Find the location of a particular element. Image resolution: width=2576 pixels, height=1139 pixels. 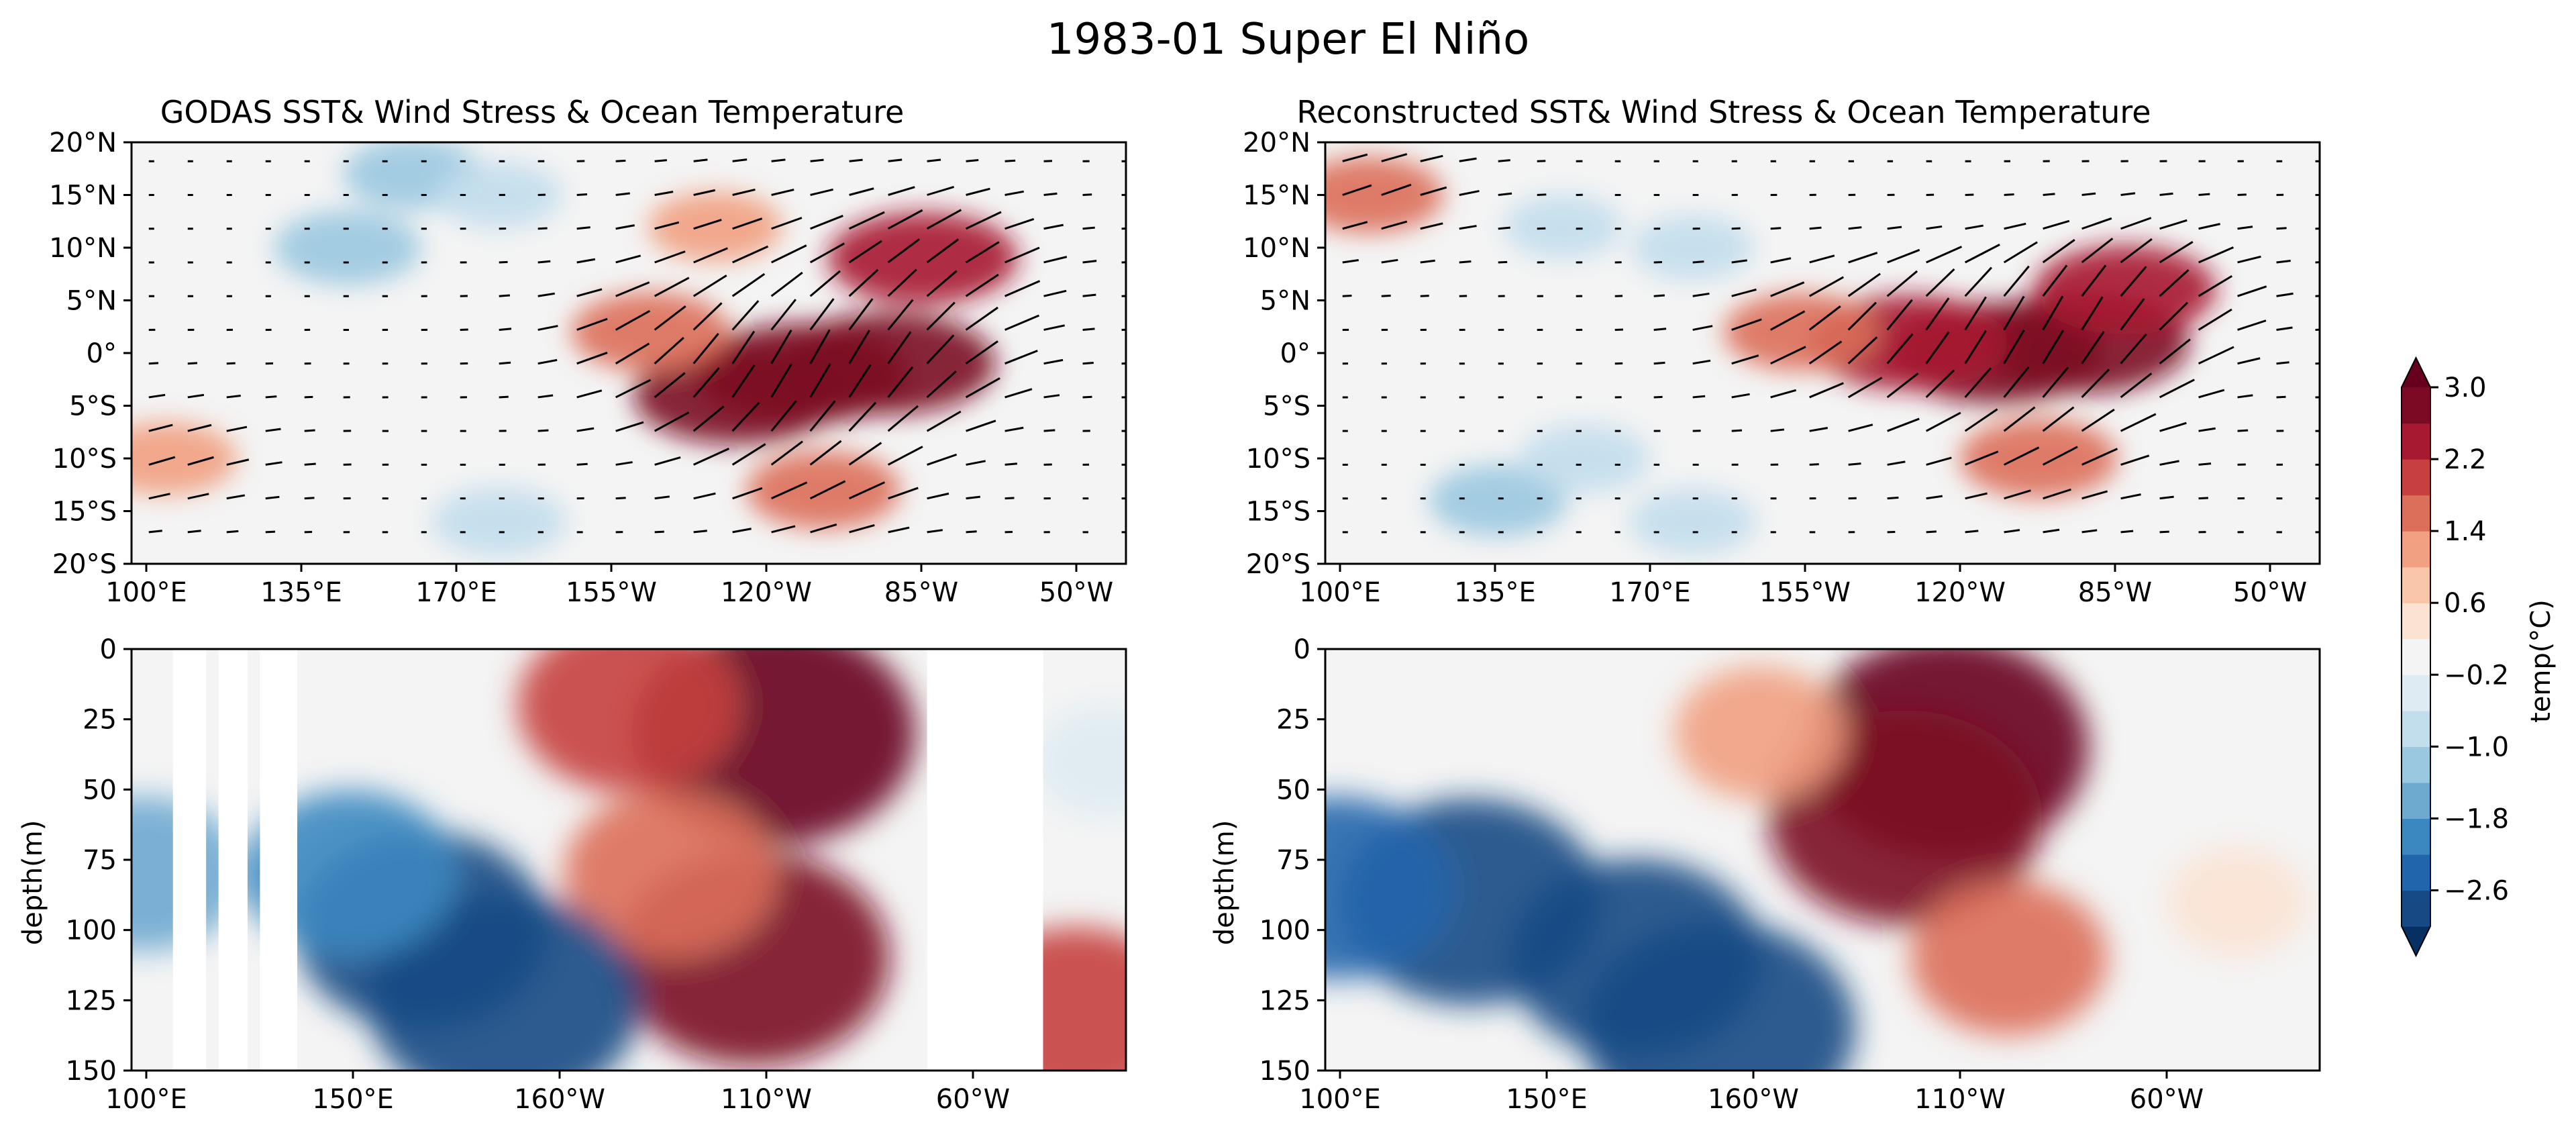

x-tick-label: 160°W is located at coordinates (559, 1099).